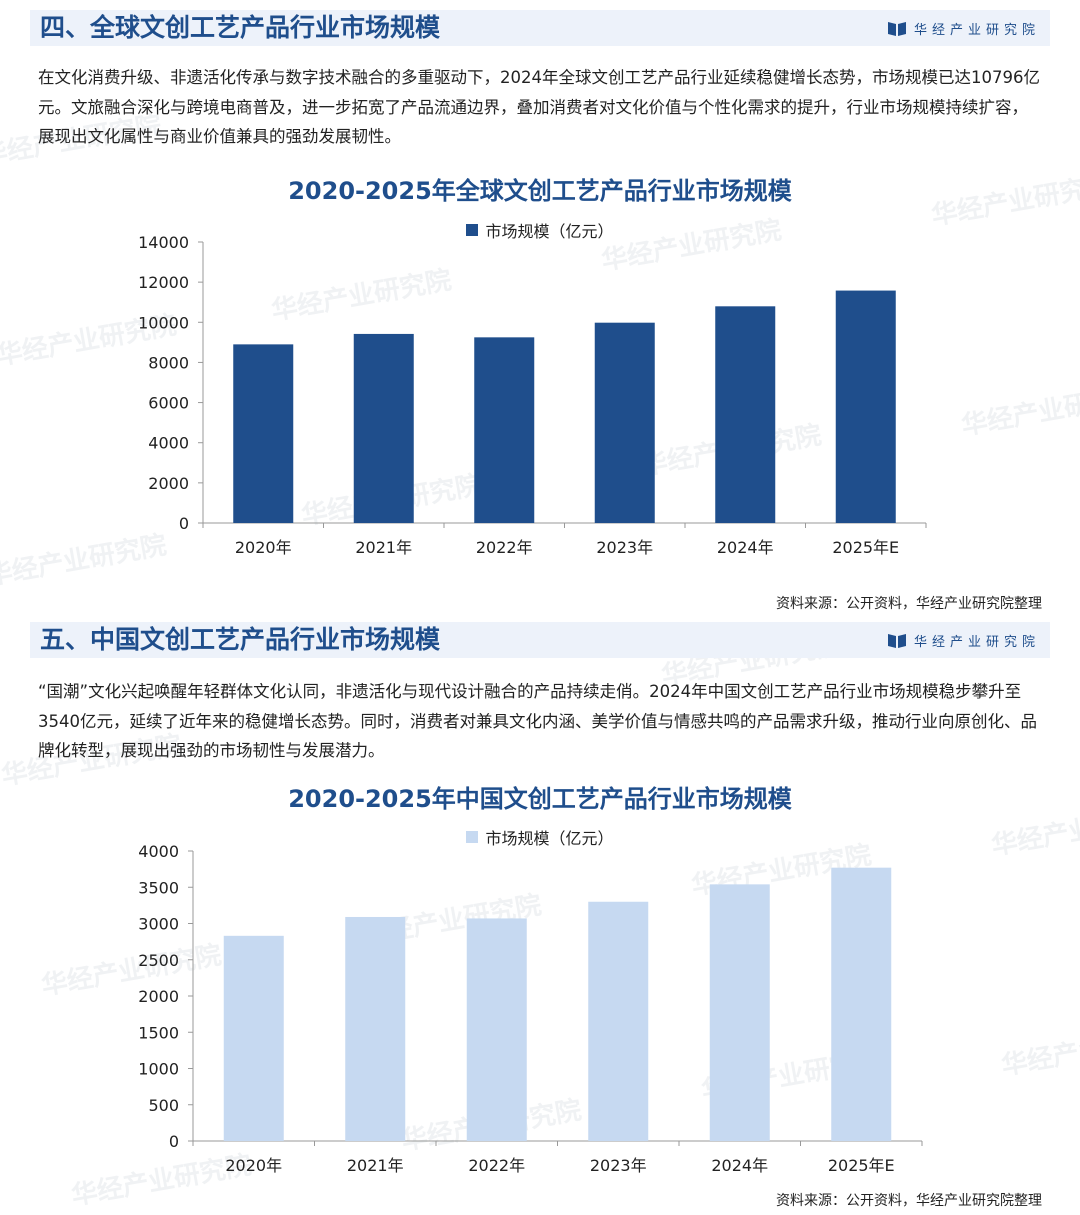 The height and width of the screenshot is (1215, 1080). I want to click on y-tick-label: 10000, so click(163, 322).